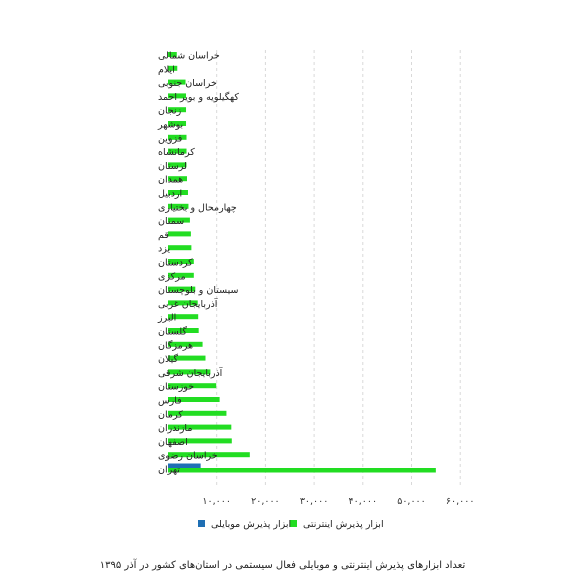 The width and height of the screenshot is (565, 585). What do you see at coordinates (166, 69) in the screenshot?
I see `category-label-1: ایلام` at bounding box center [166, 69].